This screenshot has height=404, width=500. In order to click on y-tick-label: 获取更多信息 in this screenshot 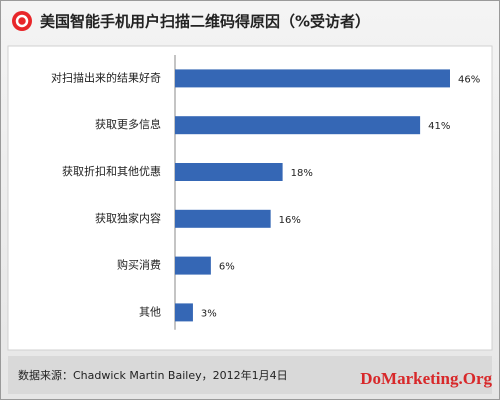, I will do `click(128, 124)`.